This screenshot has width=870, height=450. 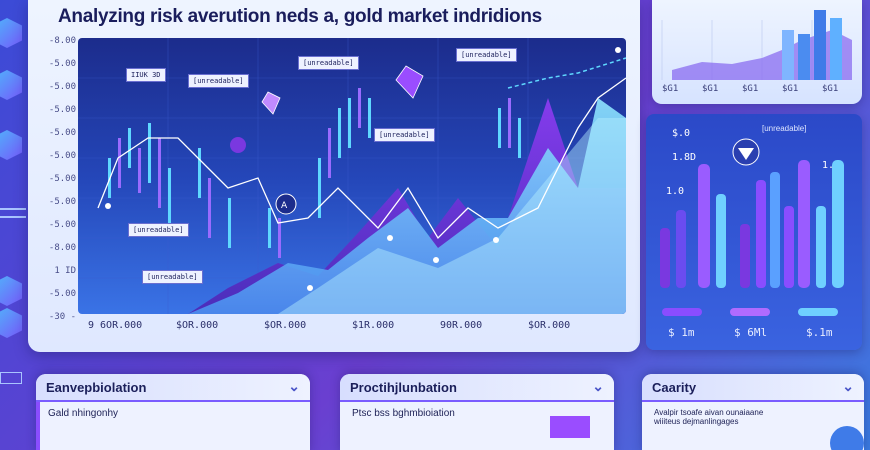 I want to click on card-title: Caarity ⌄, so click(x=753, y=388).